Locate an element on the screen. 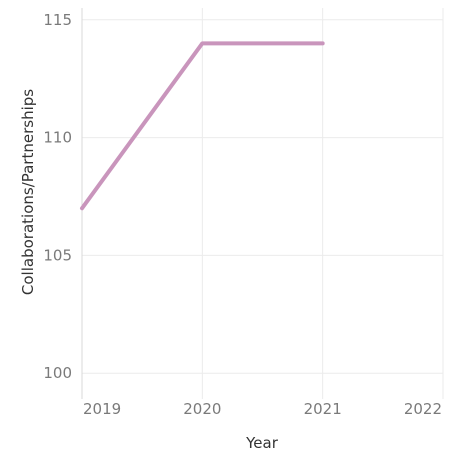 The height and width of the screenshot is (453, 458). x-axis-title: Year is located at coordinates (262, 443).